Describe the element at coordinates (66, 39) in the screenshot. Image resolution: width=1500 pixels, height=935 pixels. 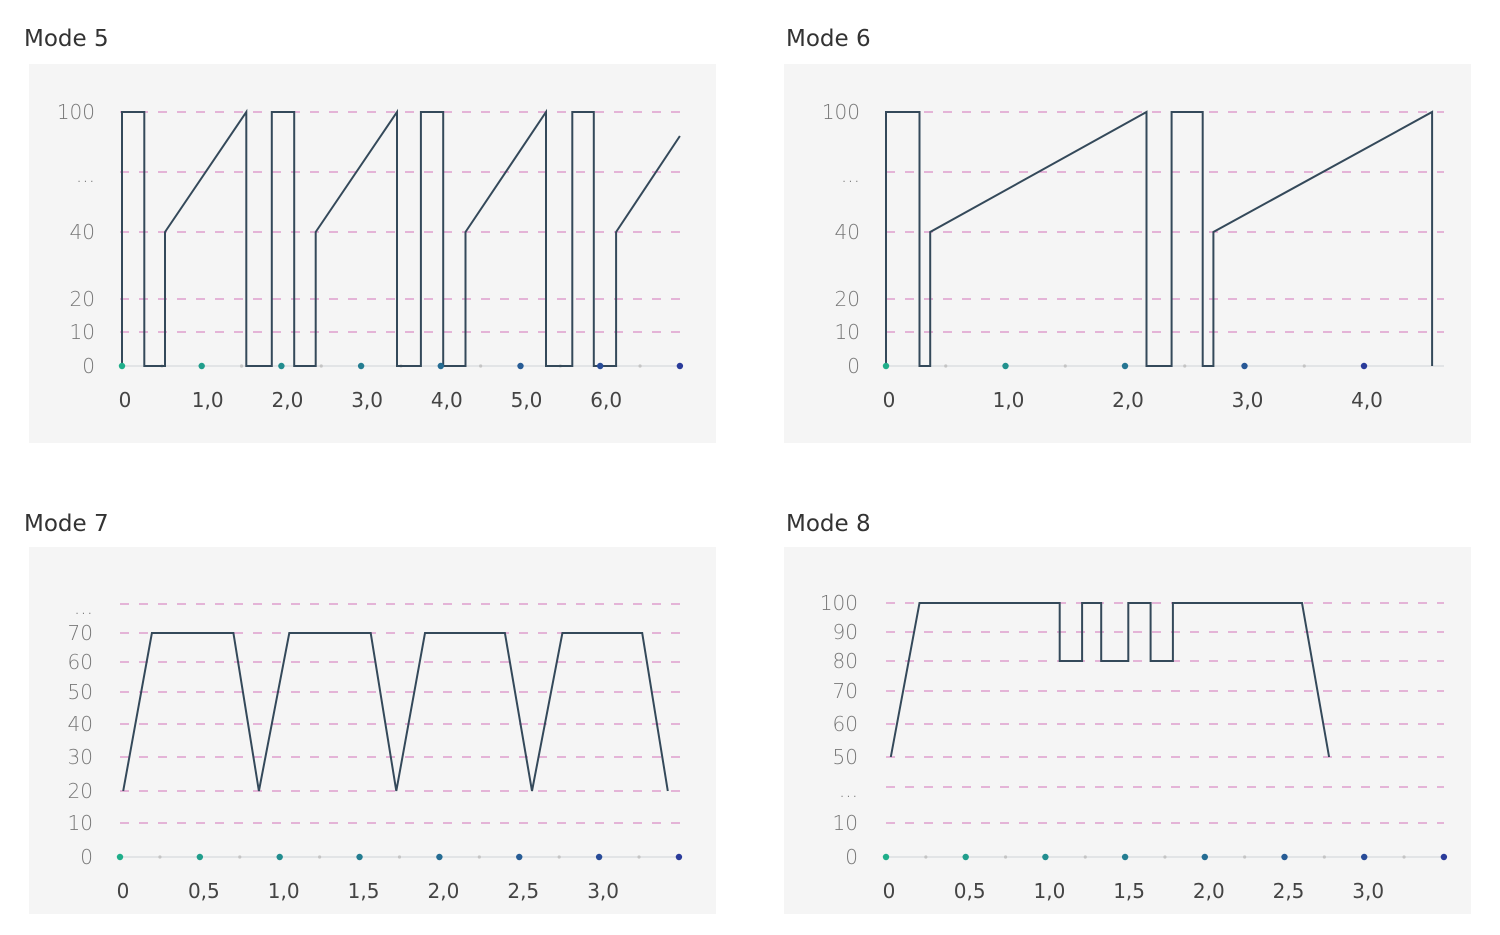
I see `chart-title: Mode 5` at that location.